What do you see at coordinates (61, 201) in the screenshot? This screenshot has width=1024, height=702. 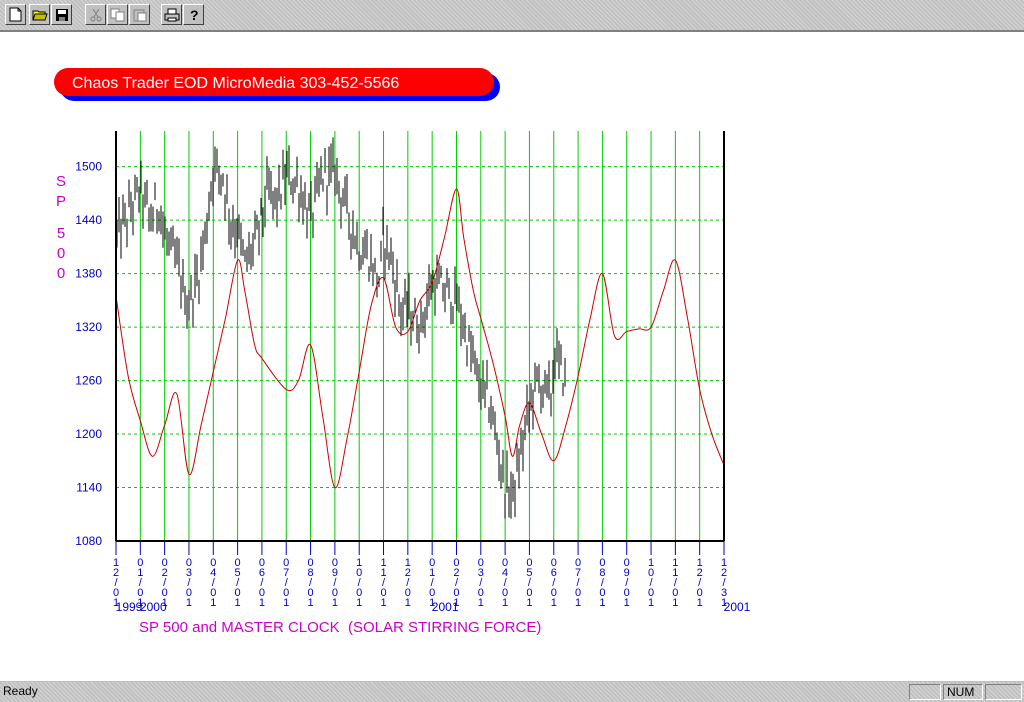 I see `y-label-char: P` at bounding box center [61, 201].